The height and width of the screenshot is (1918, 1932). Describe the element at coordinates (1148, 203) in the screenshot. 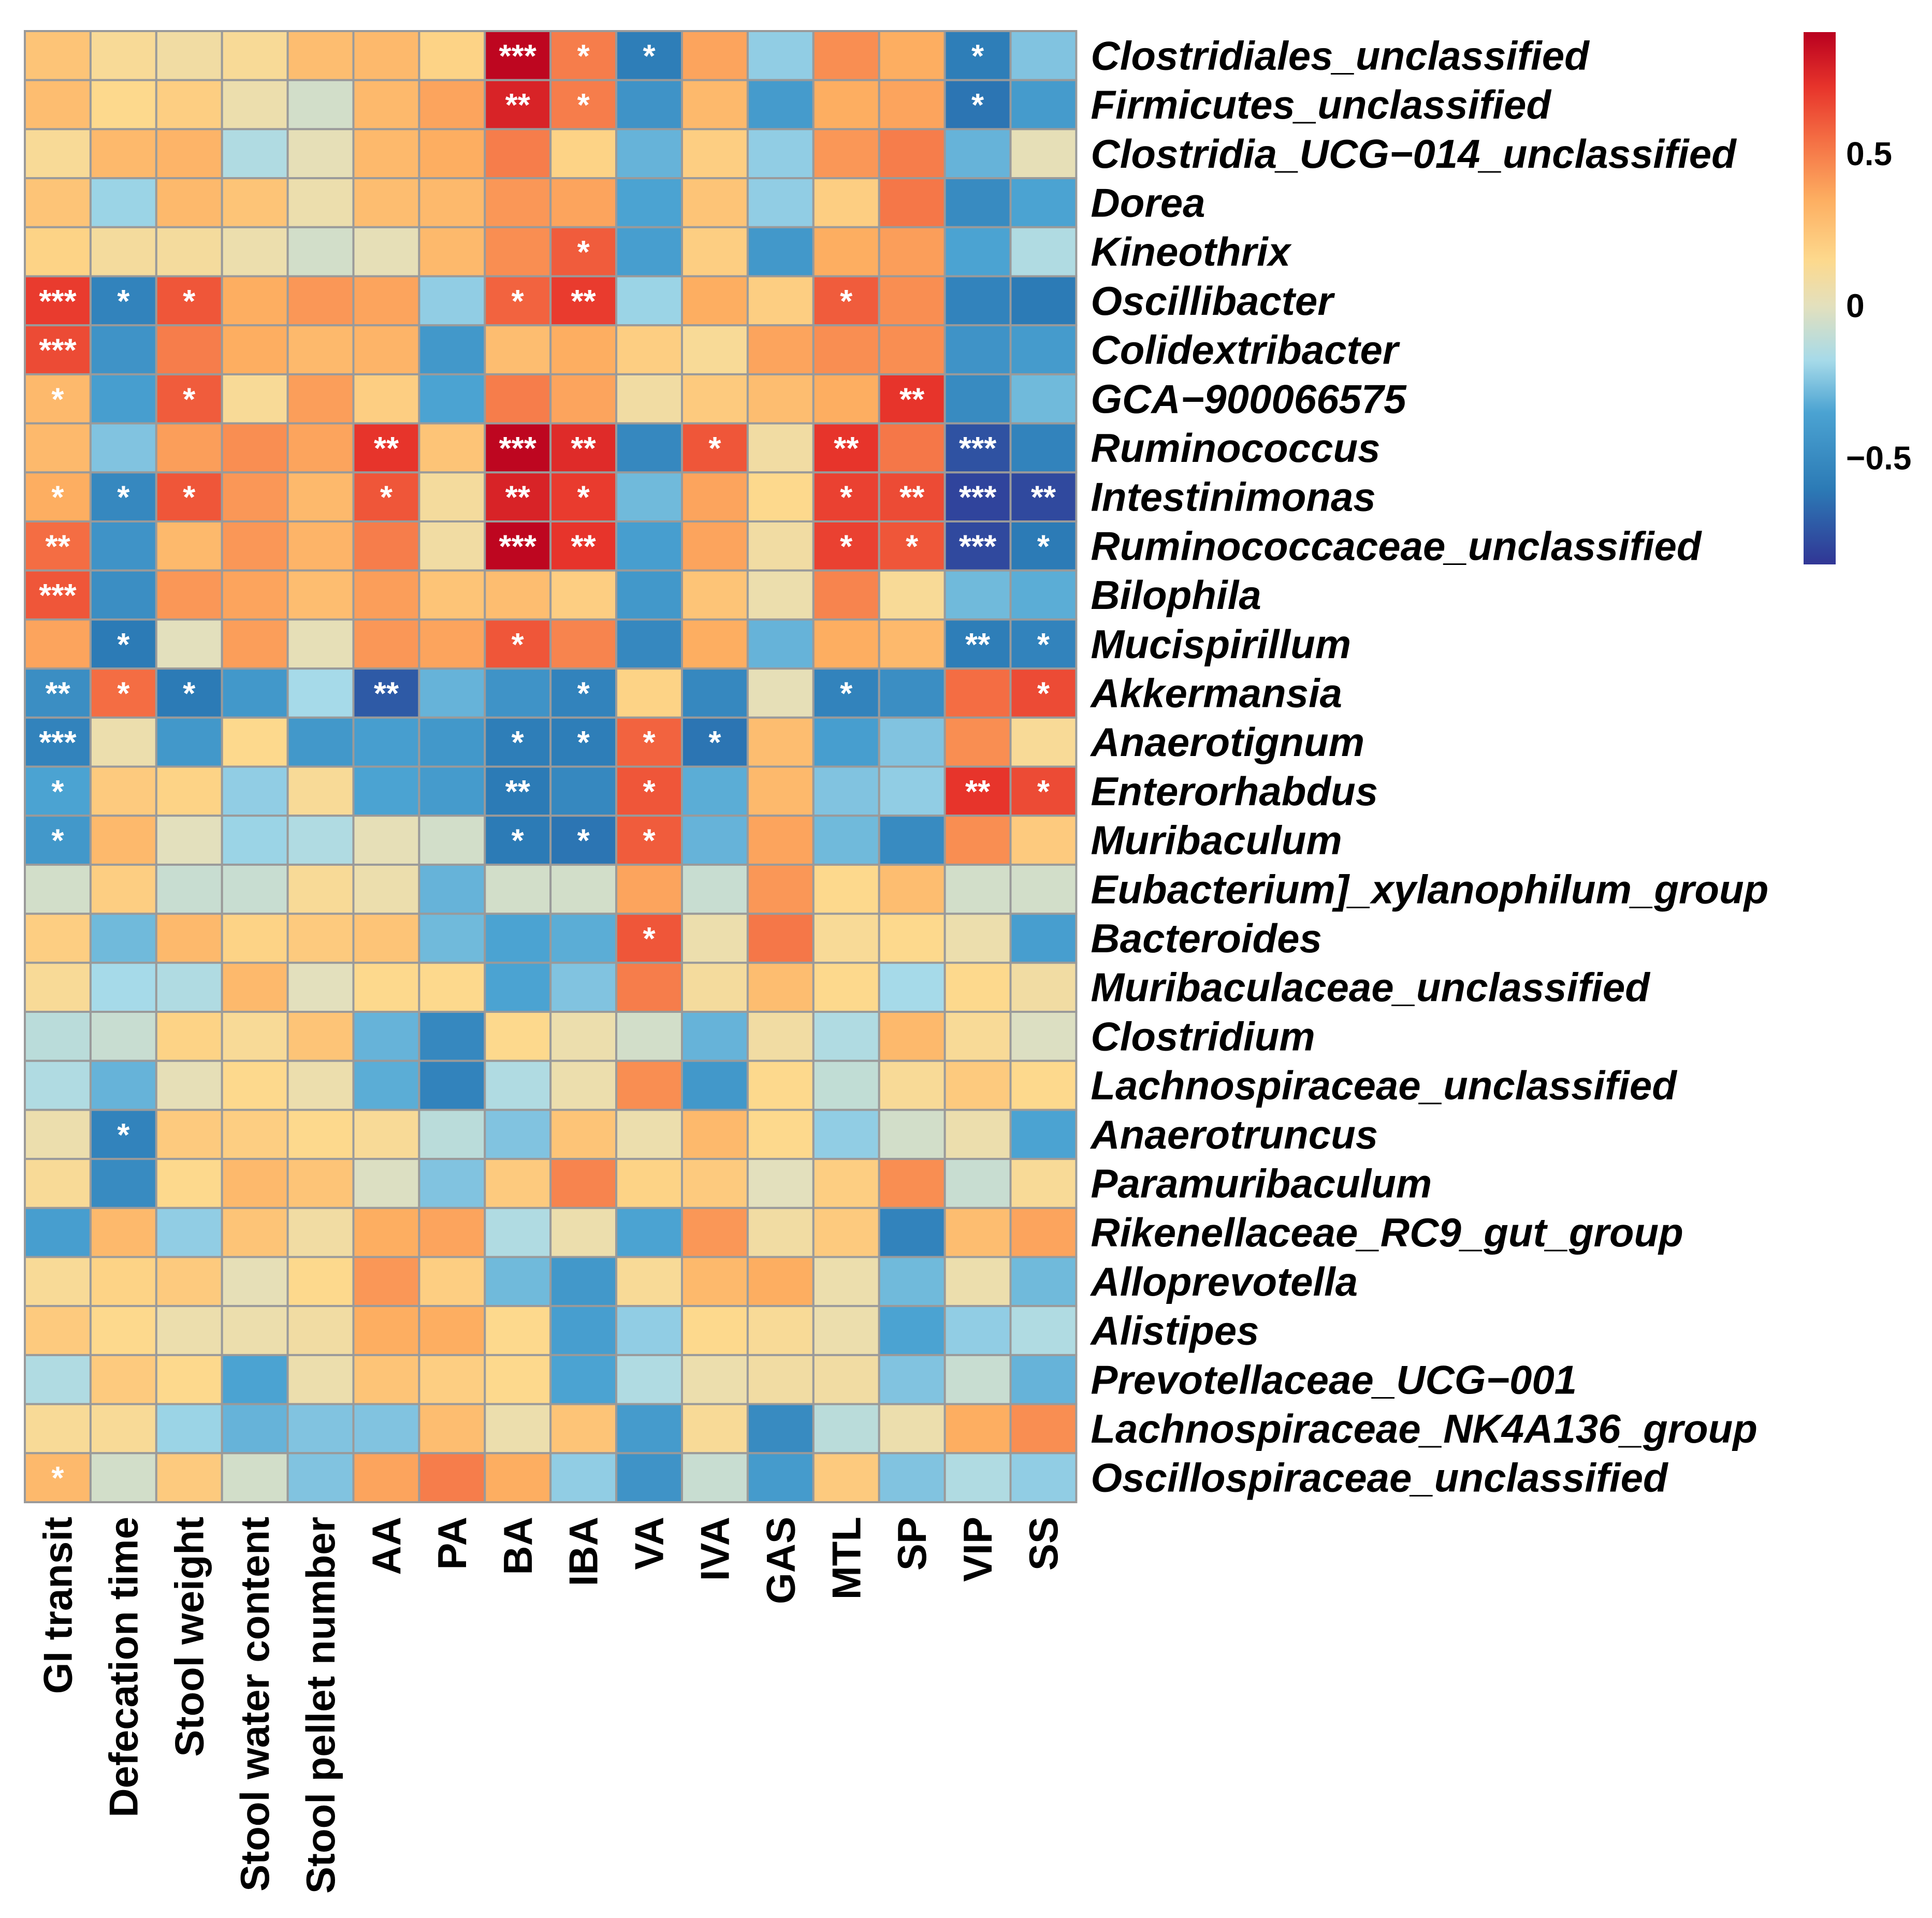

I see `row-label: Dorea` at that location.